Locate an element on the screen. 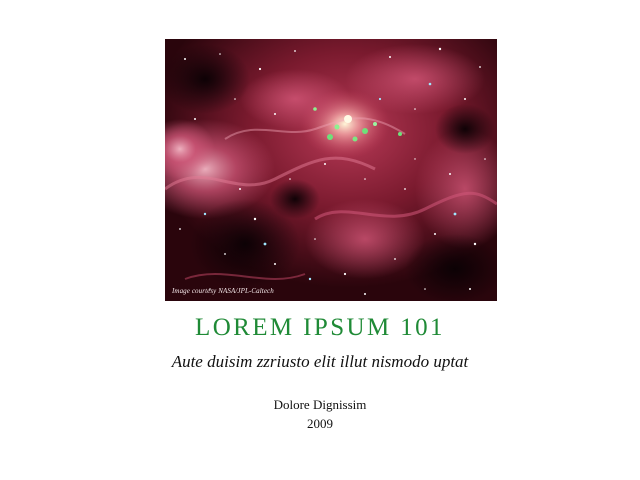  slide-title: LOREM IPSUM 101 is located at coordinates (320, 327).